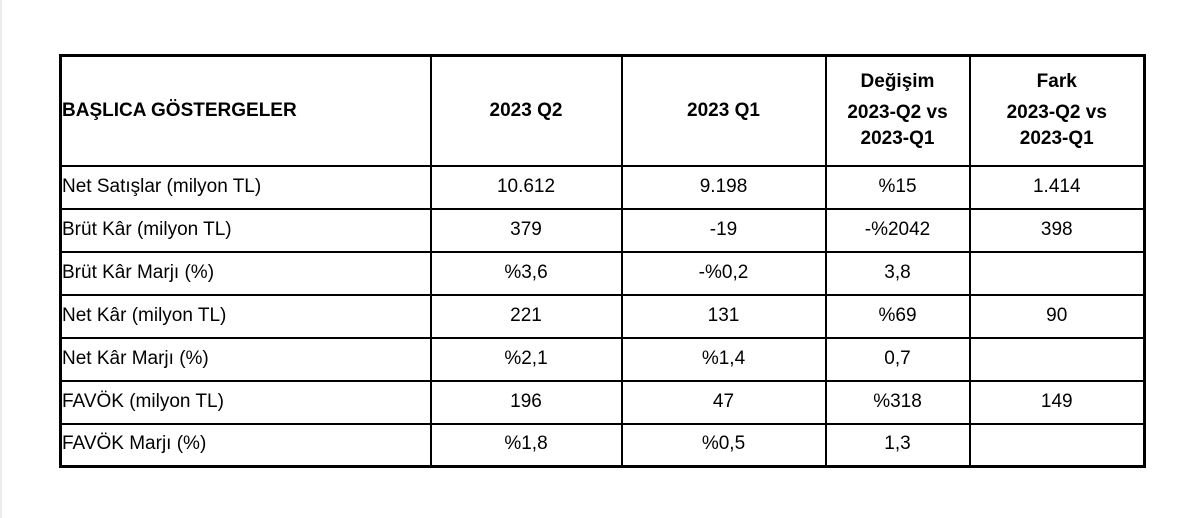 This screenshot has width=1188, height=518. Describe the element at coordinates (245, 187) in the screenshot. I see `row-label: Net Satışlar (milyon TL)` at that location.